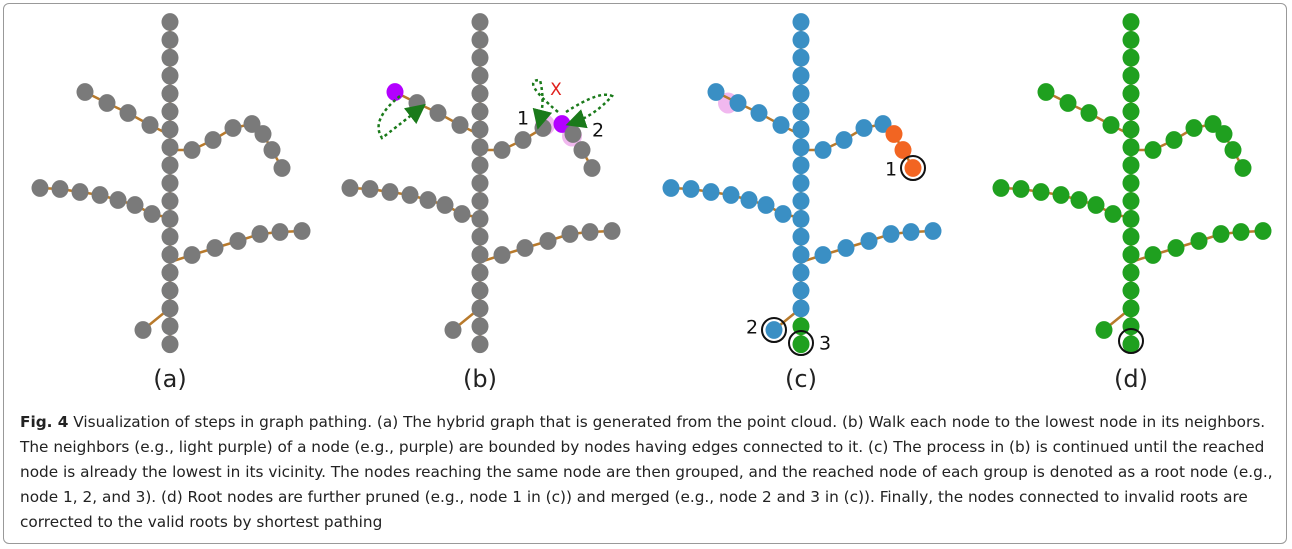 Image resolution: width=1292 pixels, height=549 pixels. Describe the element at coordinates (1131, 379) in the screenshot. I see `panel-label: (d)` at that location.